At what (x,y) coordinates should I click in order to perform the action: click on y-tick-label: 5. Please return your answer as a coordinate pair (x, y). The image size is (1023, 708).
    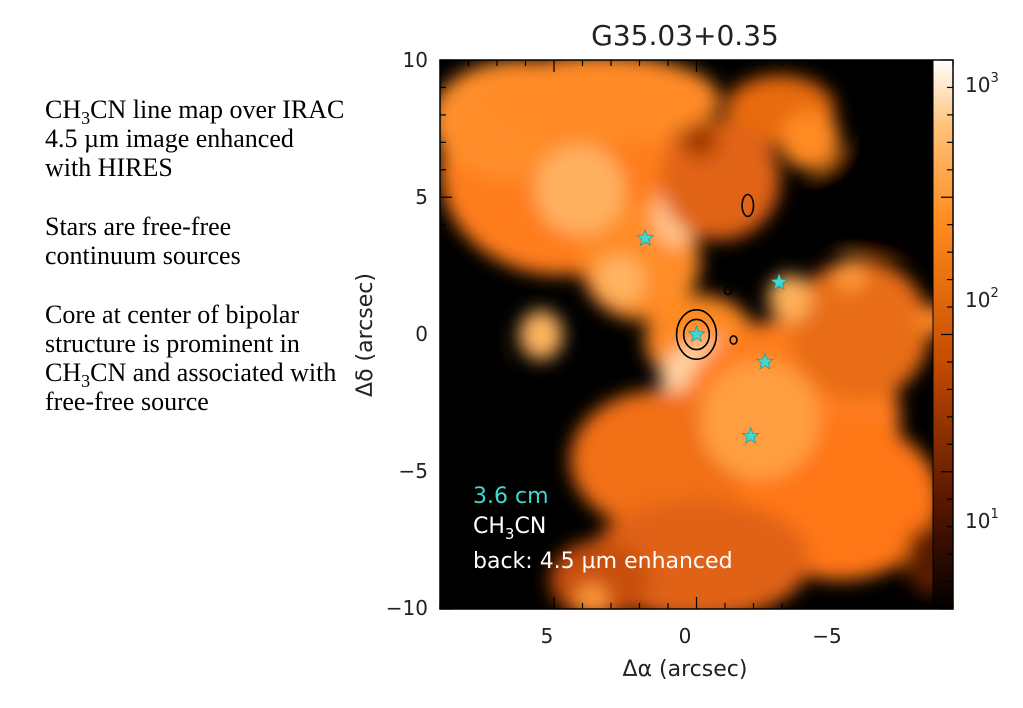
    Looking at the image, I should click on (421, 197).